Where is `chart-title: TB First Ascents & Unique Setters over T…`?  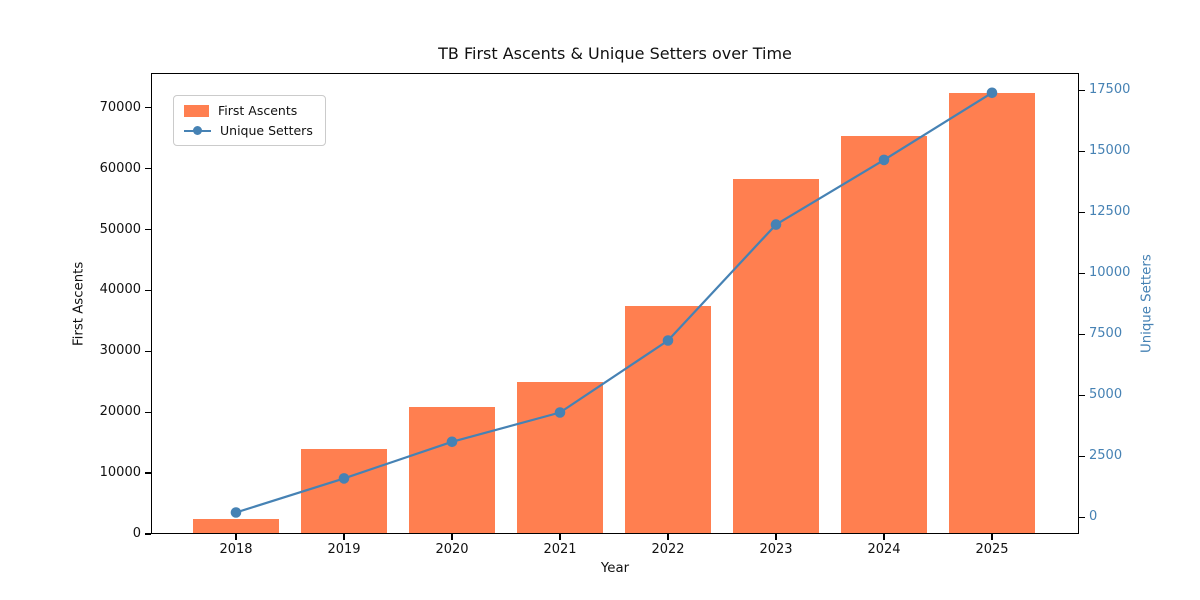 chart-title: TB First Ascents & Unique Setters over T… is located at coordinates (615, 53).